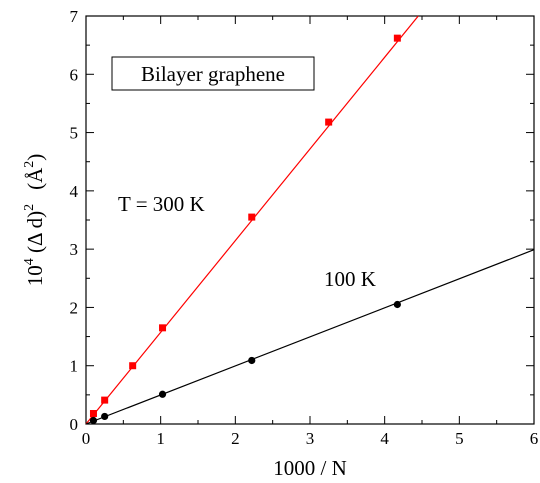 The width and height of the screenshot is (540, 483). I want to click on x-tick-label: 0, so click(86, 438).